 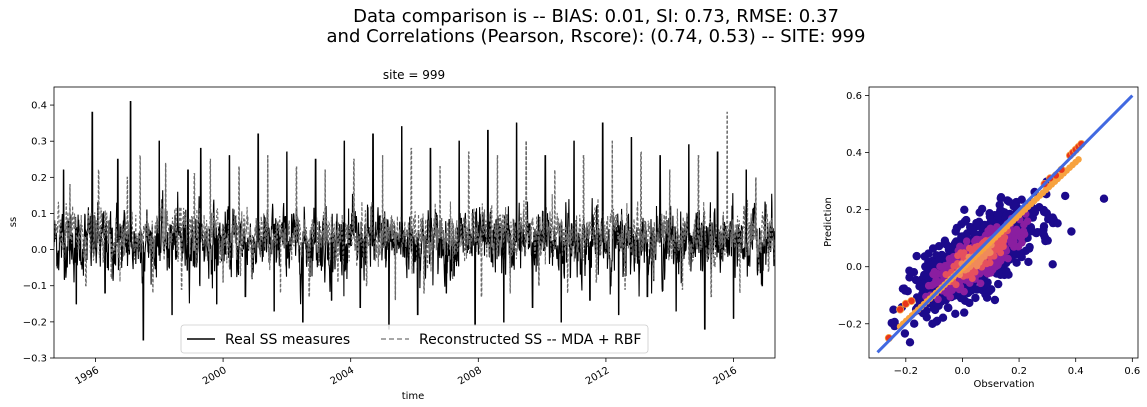 What do you see at coordinates (35, 359) in the screenshot?
I see `y-tick-label: −0.3` at bounding box center [35, 359].